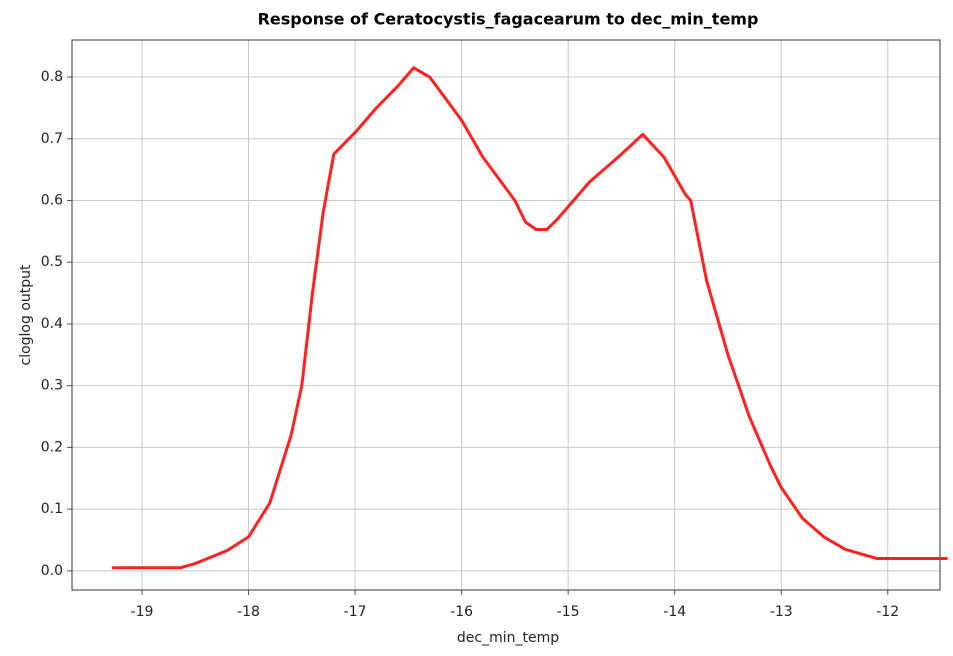  I want to click on y-tick-label: 0.4, so click(52, 324).